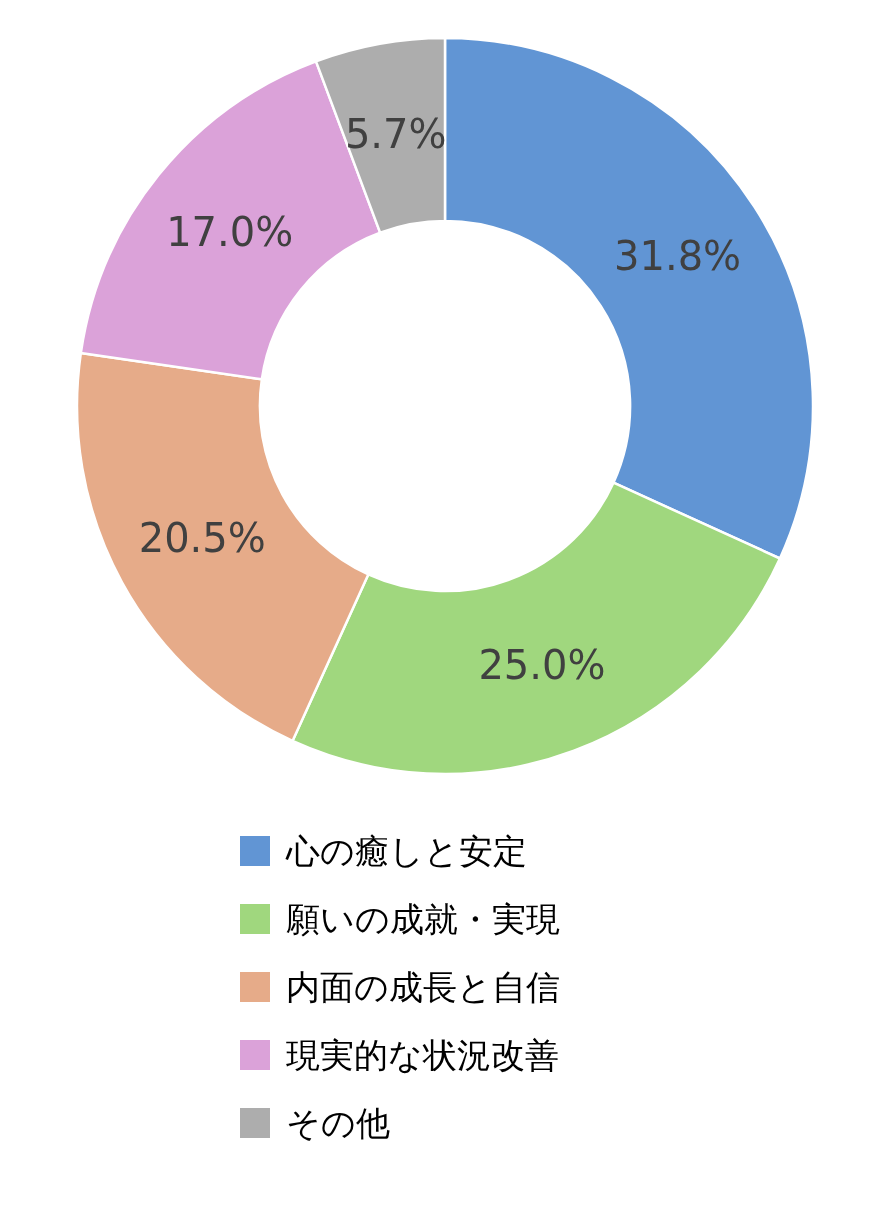 The width and height of the screenshot is (894, 1231). Describe the element at coordinates (202, 538) in the screenshot. I see `data-label: 20.5%` at that location.